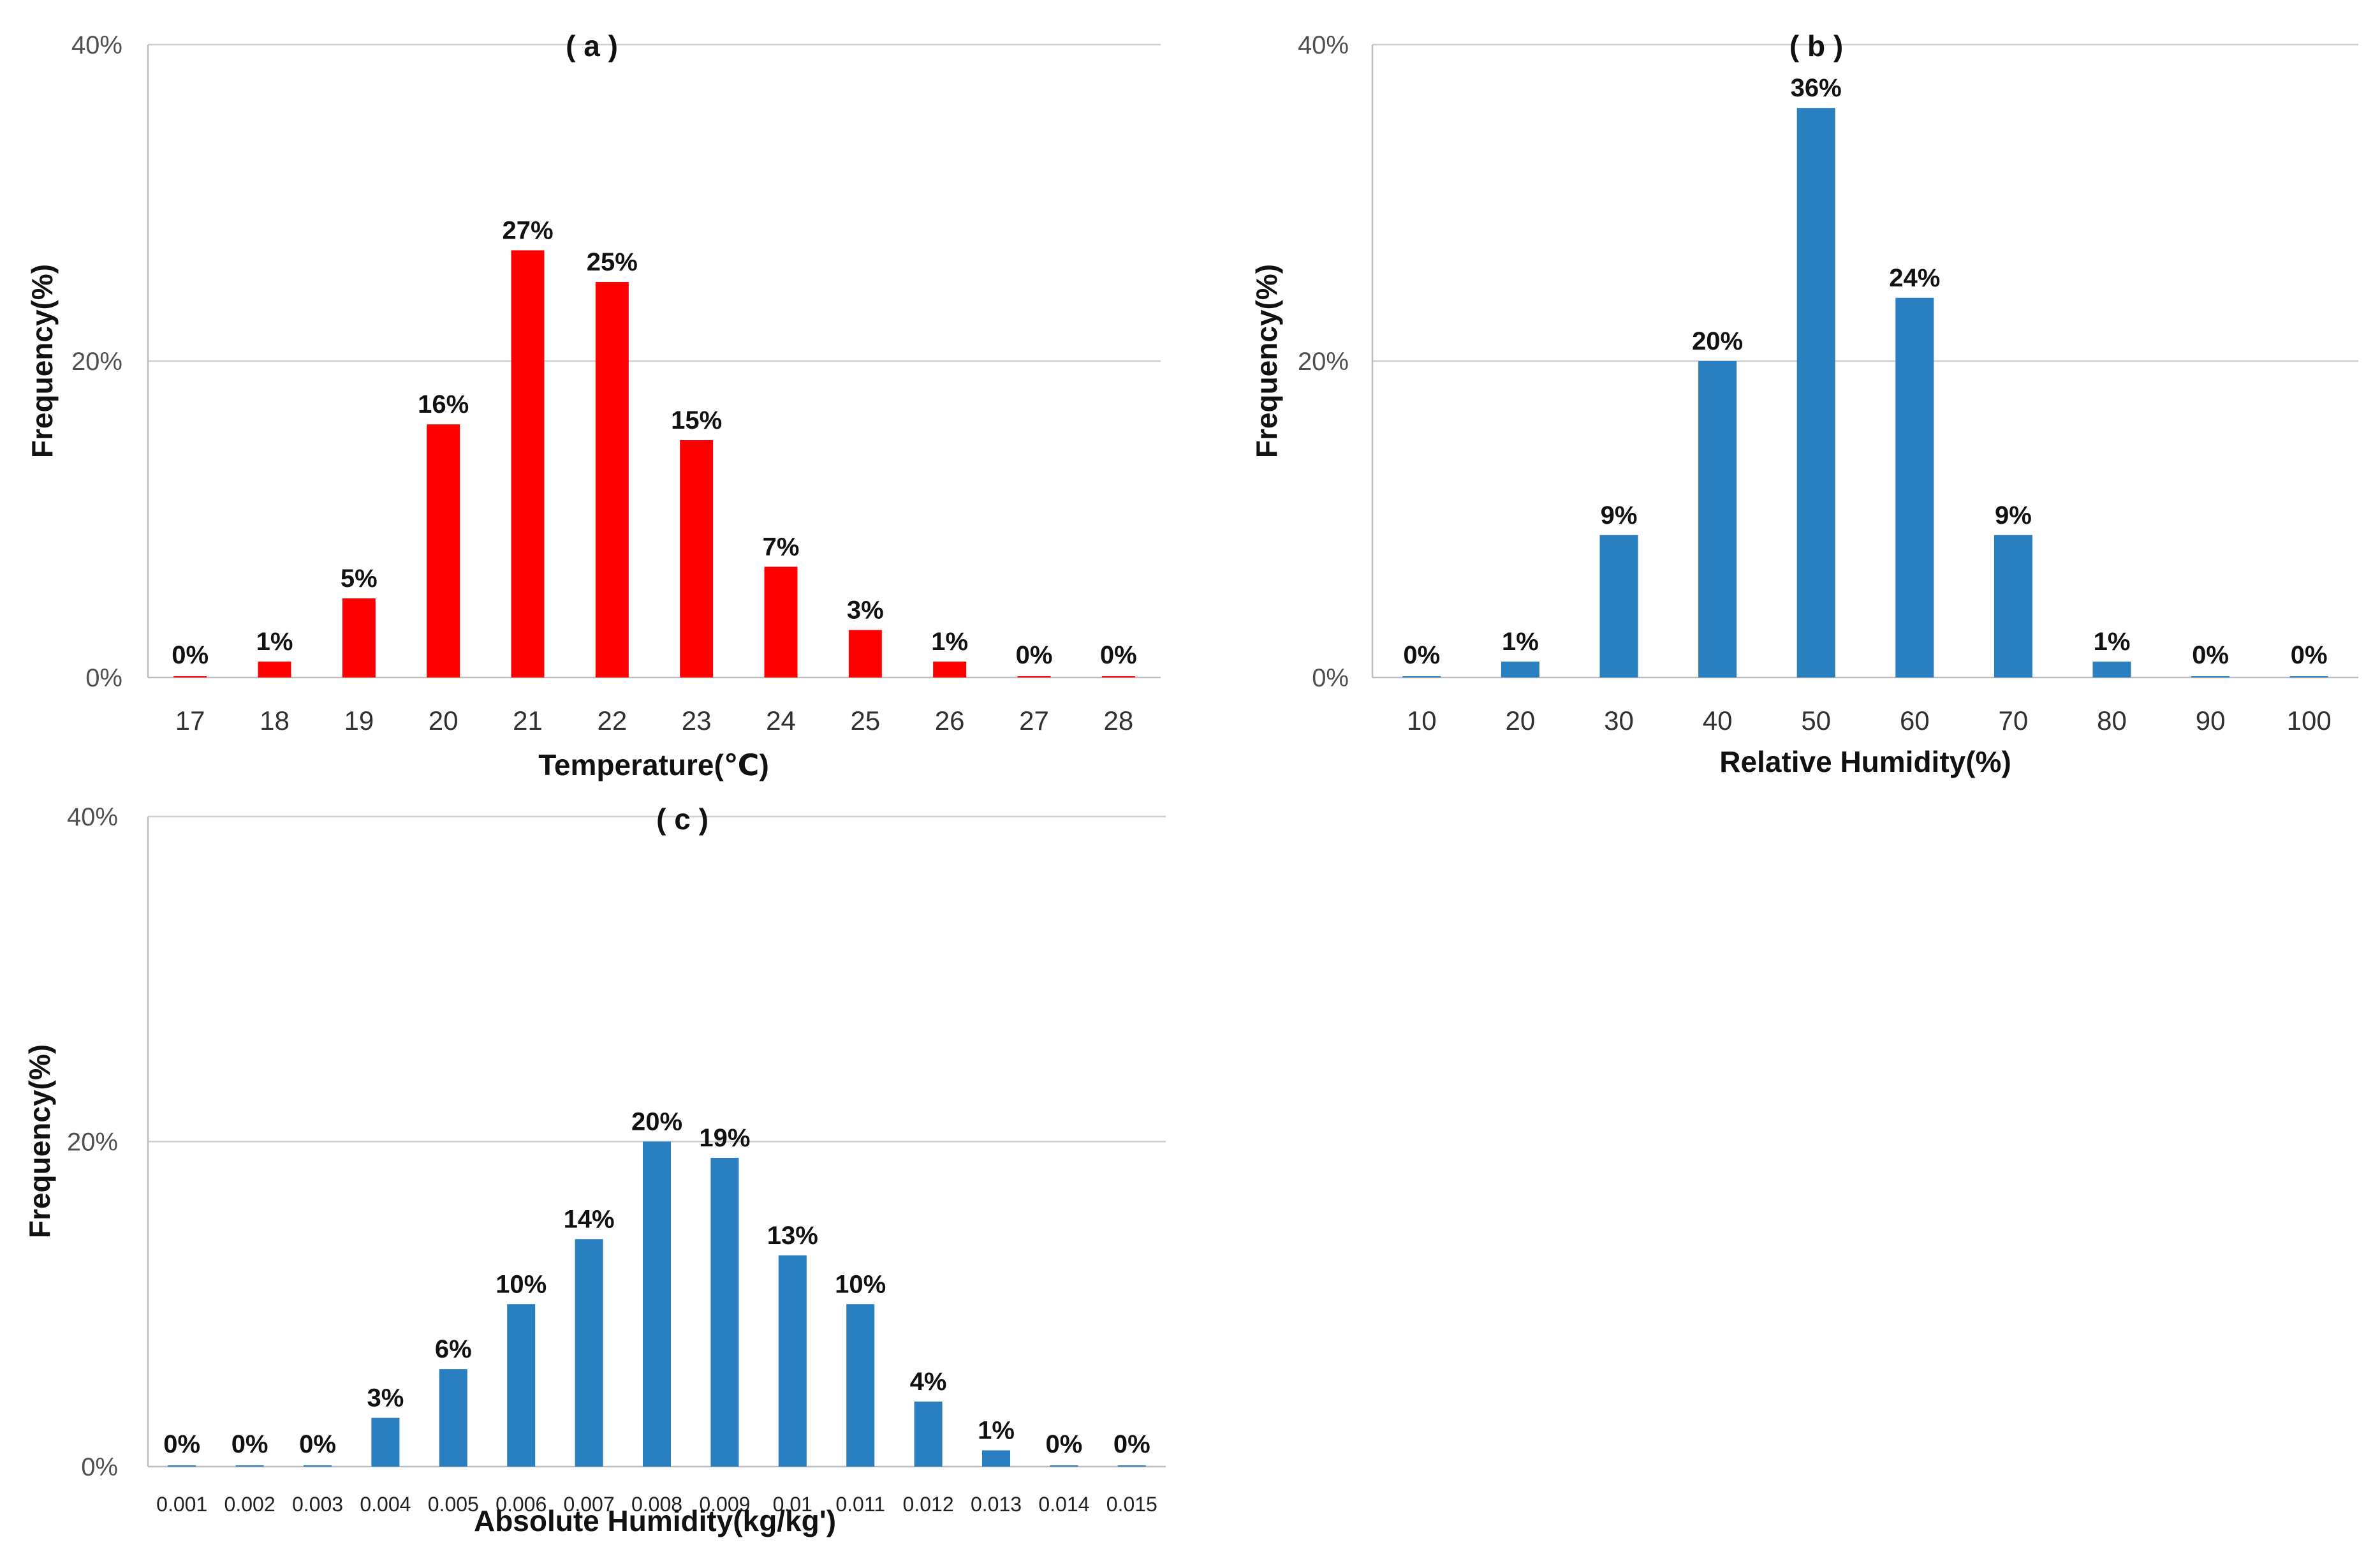 The image size is (2380, 1554). Describe the element at coordinates (612, 721) in the screenshot. I see `x-tick-label: 22` at that location.